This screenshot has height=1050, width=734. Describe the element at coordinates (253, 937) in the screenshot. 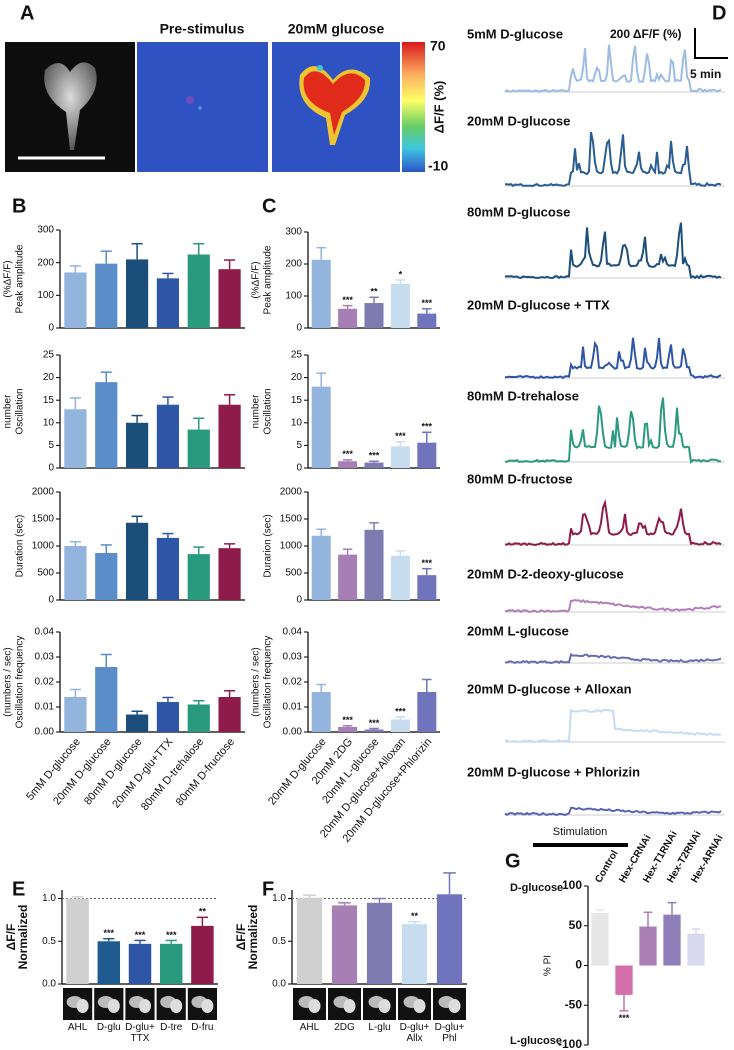

I see `y-axis-label: Normalized` at that location.